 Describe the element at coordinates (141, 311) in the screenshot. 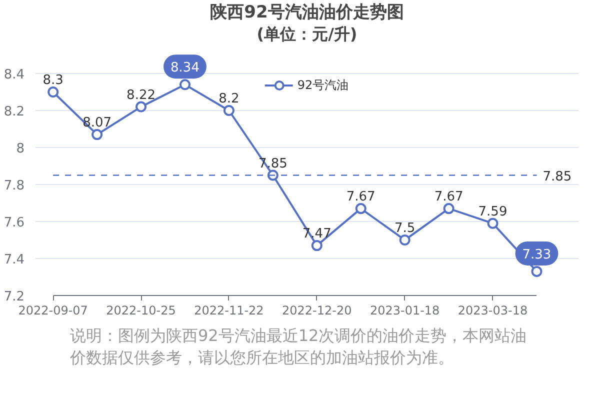

I see `x-tick-label: 2022-10-25` at that location.